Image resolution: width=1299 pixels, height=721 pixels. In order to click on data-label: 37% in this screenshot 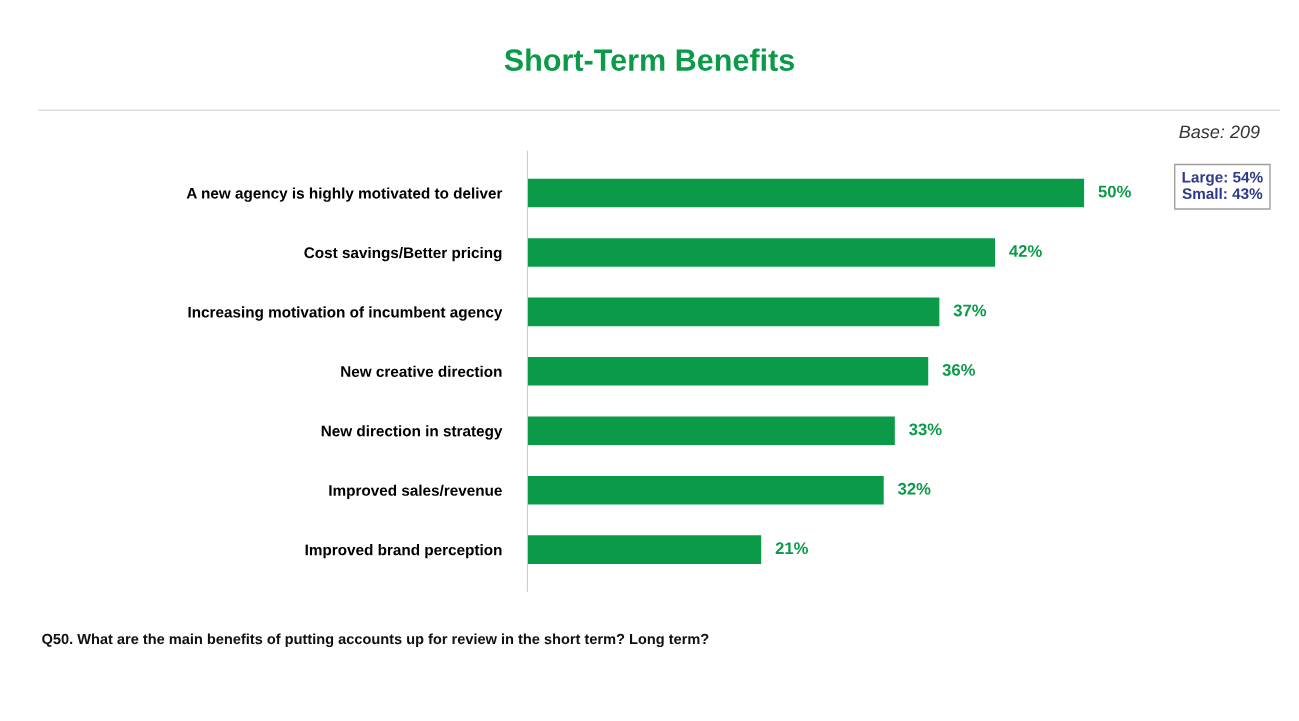, I will do `click(970, 310)`.